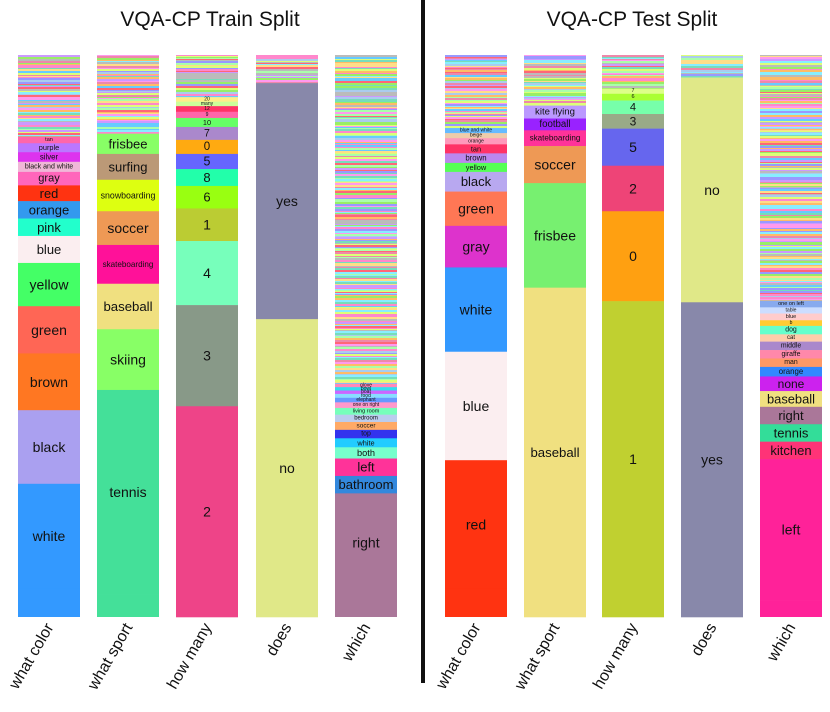 This screenshot has width=830, height=712. I want to click on test-panel-title: VQA-CP Test Split, so click(632, 19).